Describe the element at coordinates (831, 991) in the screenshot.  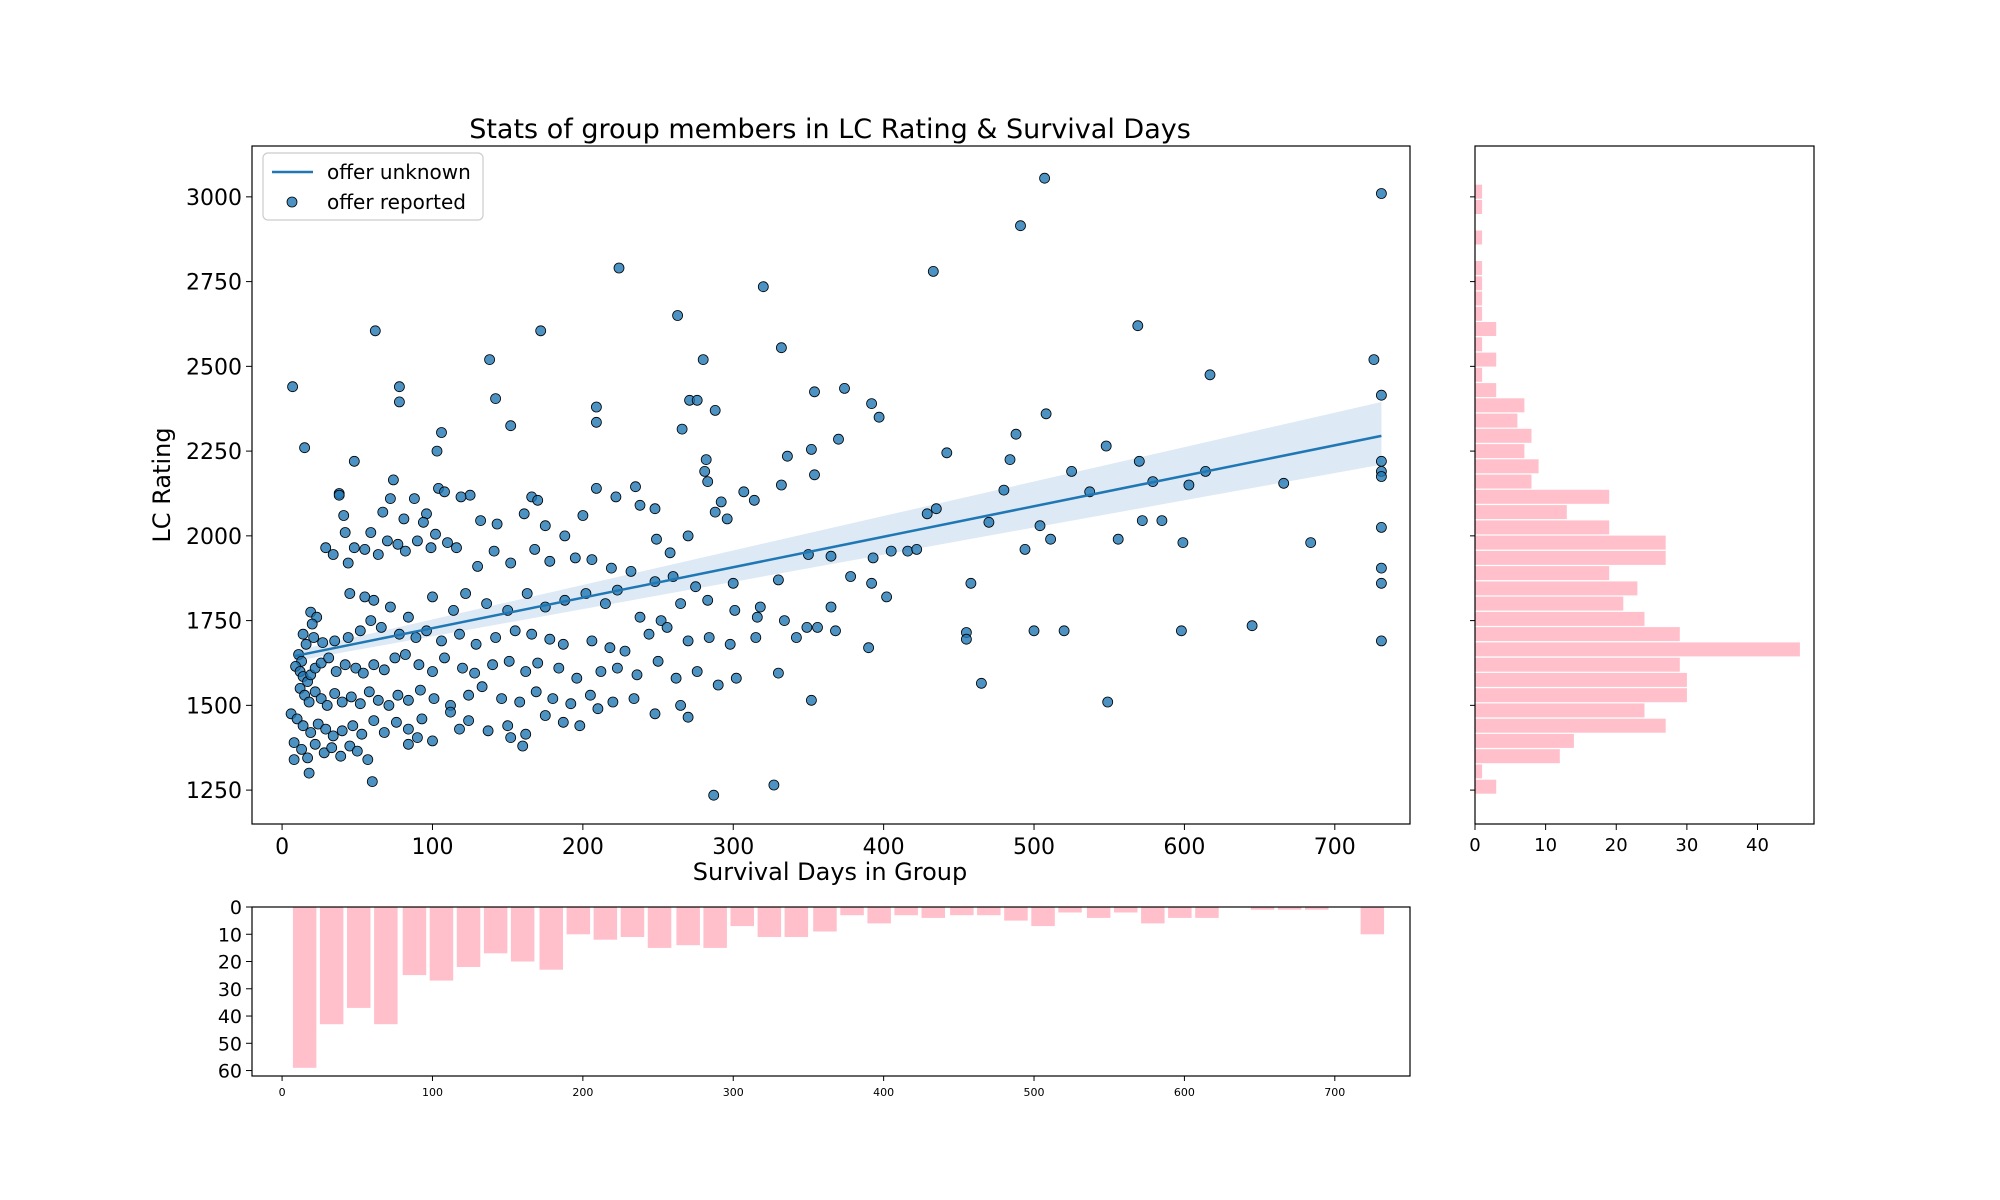
I see `days-histogram-frame` at that location.